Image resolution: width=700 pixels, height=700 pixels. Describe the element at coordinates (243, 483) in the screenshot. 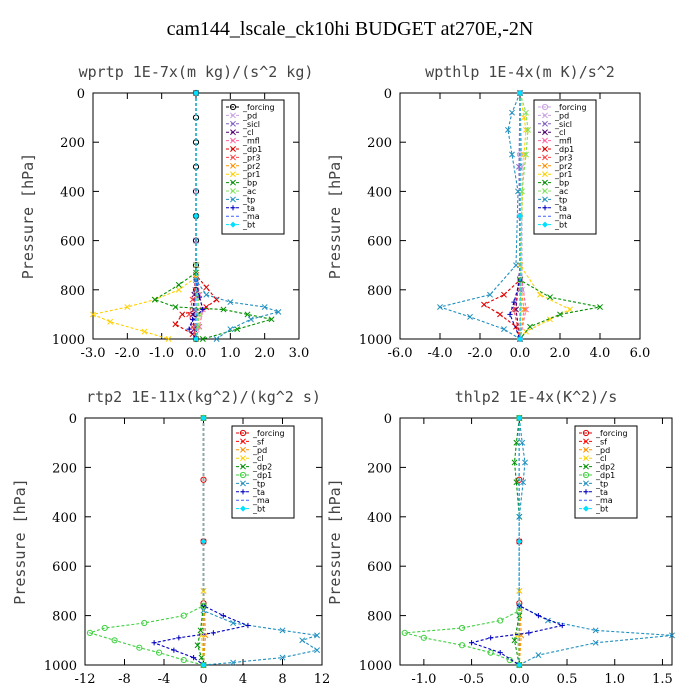

I see `legend-tp-marker` at that location.